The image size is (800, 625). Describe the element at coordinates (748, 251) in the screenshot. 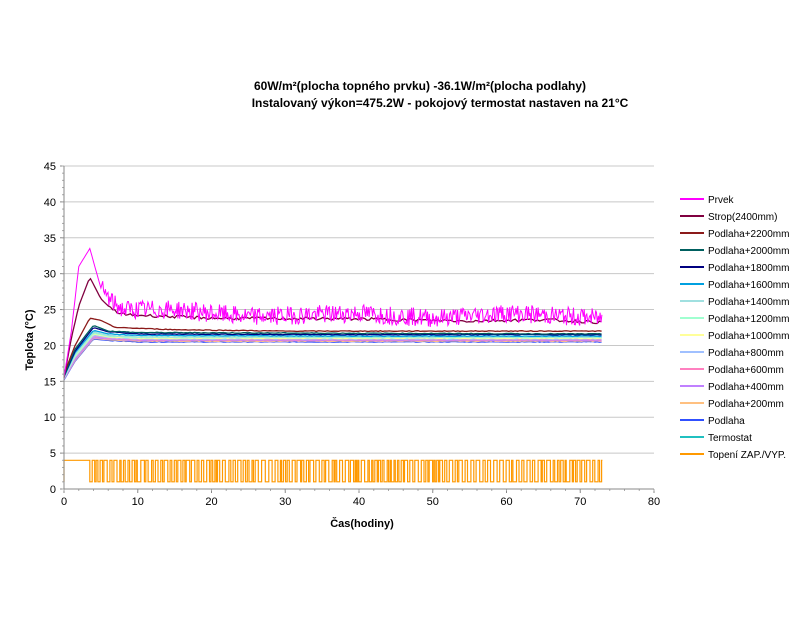

I see `legend-label-podlaha-2000mm: Podlaha+2000mm` at that location.